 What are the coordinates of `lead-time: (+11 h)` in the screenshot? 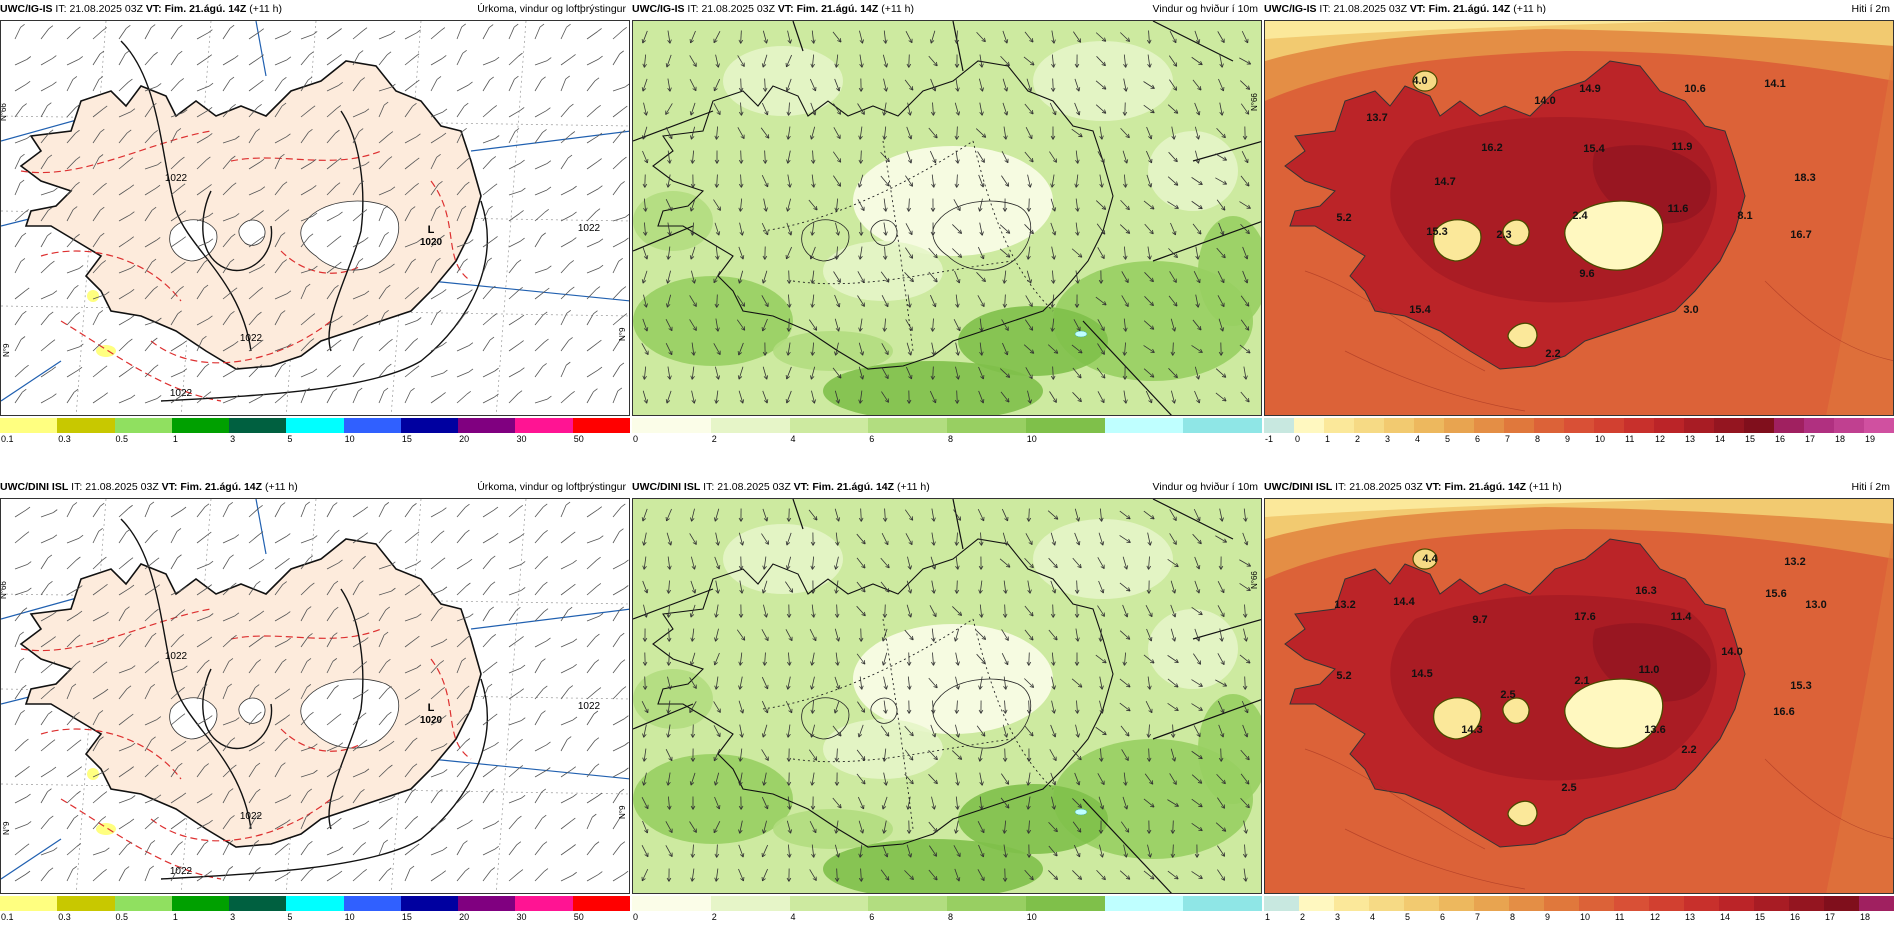 It's located at (266, 9).